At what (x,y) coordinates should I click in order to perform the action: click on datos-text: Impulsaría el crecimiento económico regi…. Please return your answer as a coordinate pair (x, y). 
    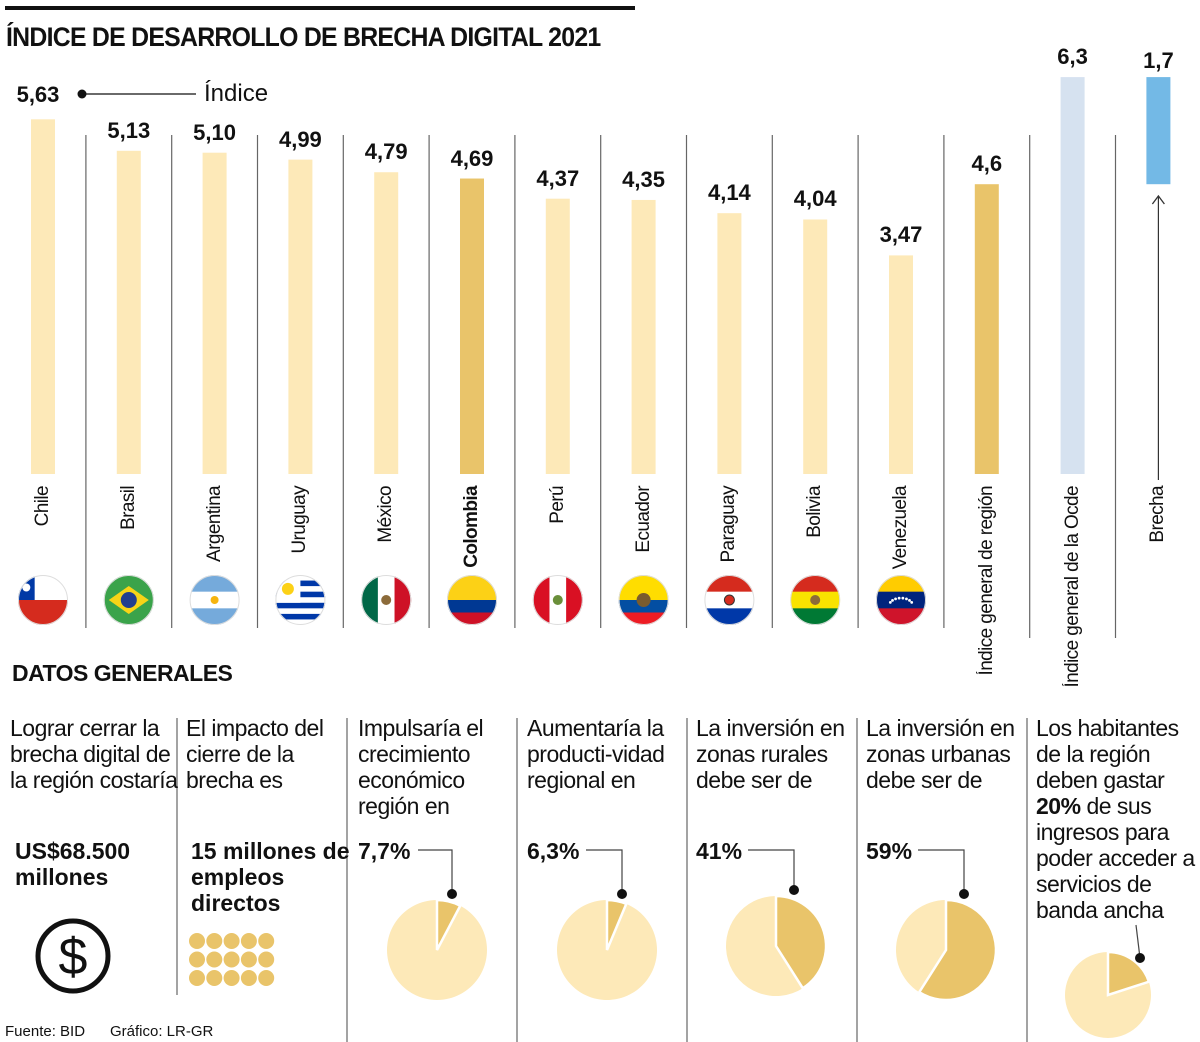
    Looking at the image, I should click on (421, 767).